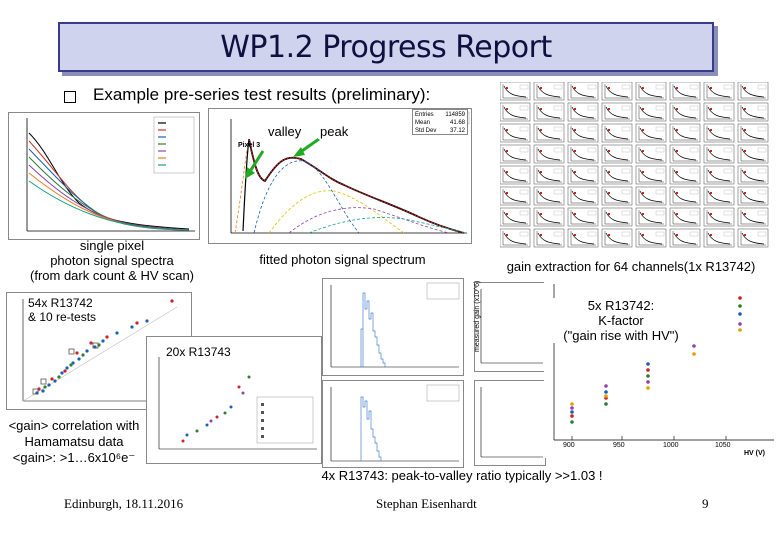 This screenshot has width=780, height=540. What do you see at coordinates (634, 164) in the screenshot?
I see `gain-grid-graph` at bounding box center [634, 164].